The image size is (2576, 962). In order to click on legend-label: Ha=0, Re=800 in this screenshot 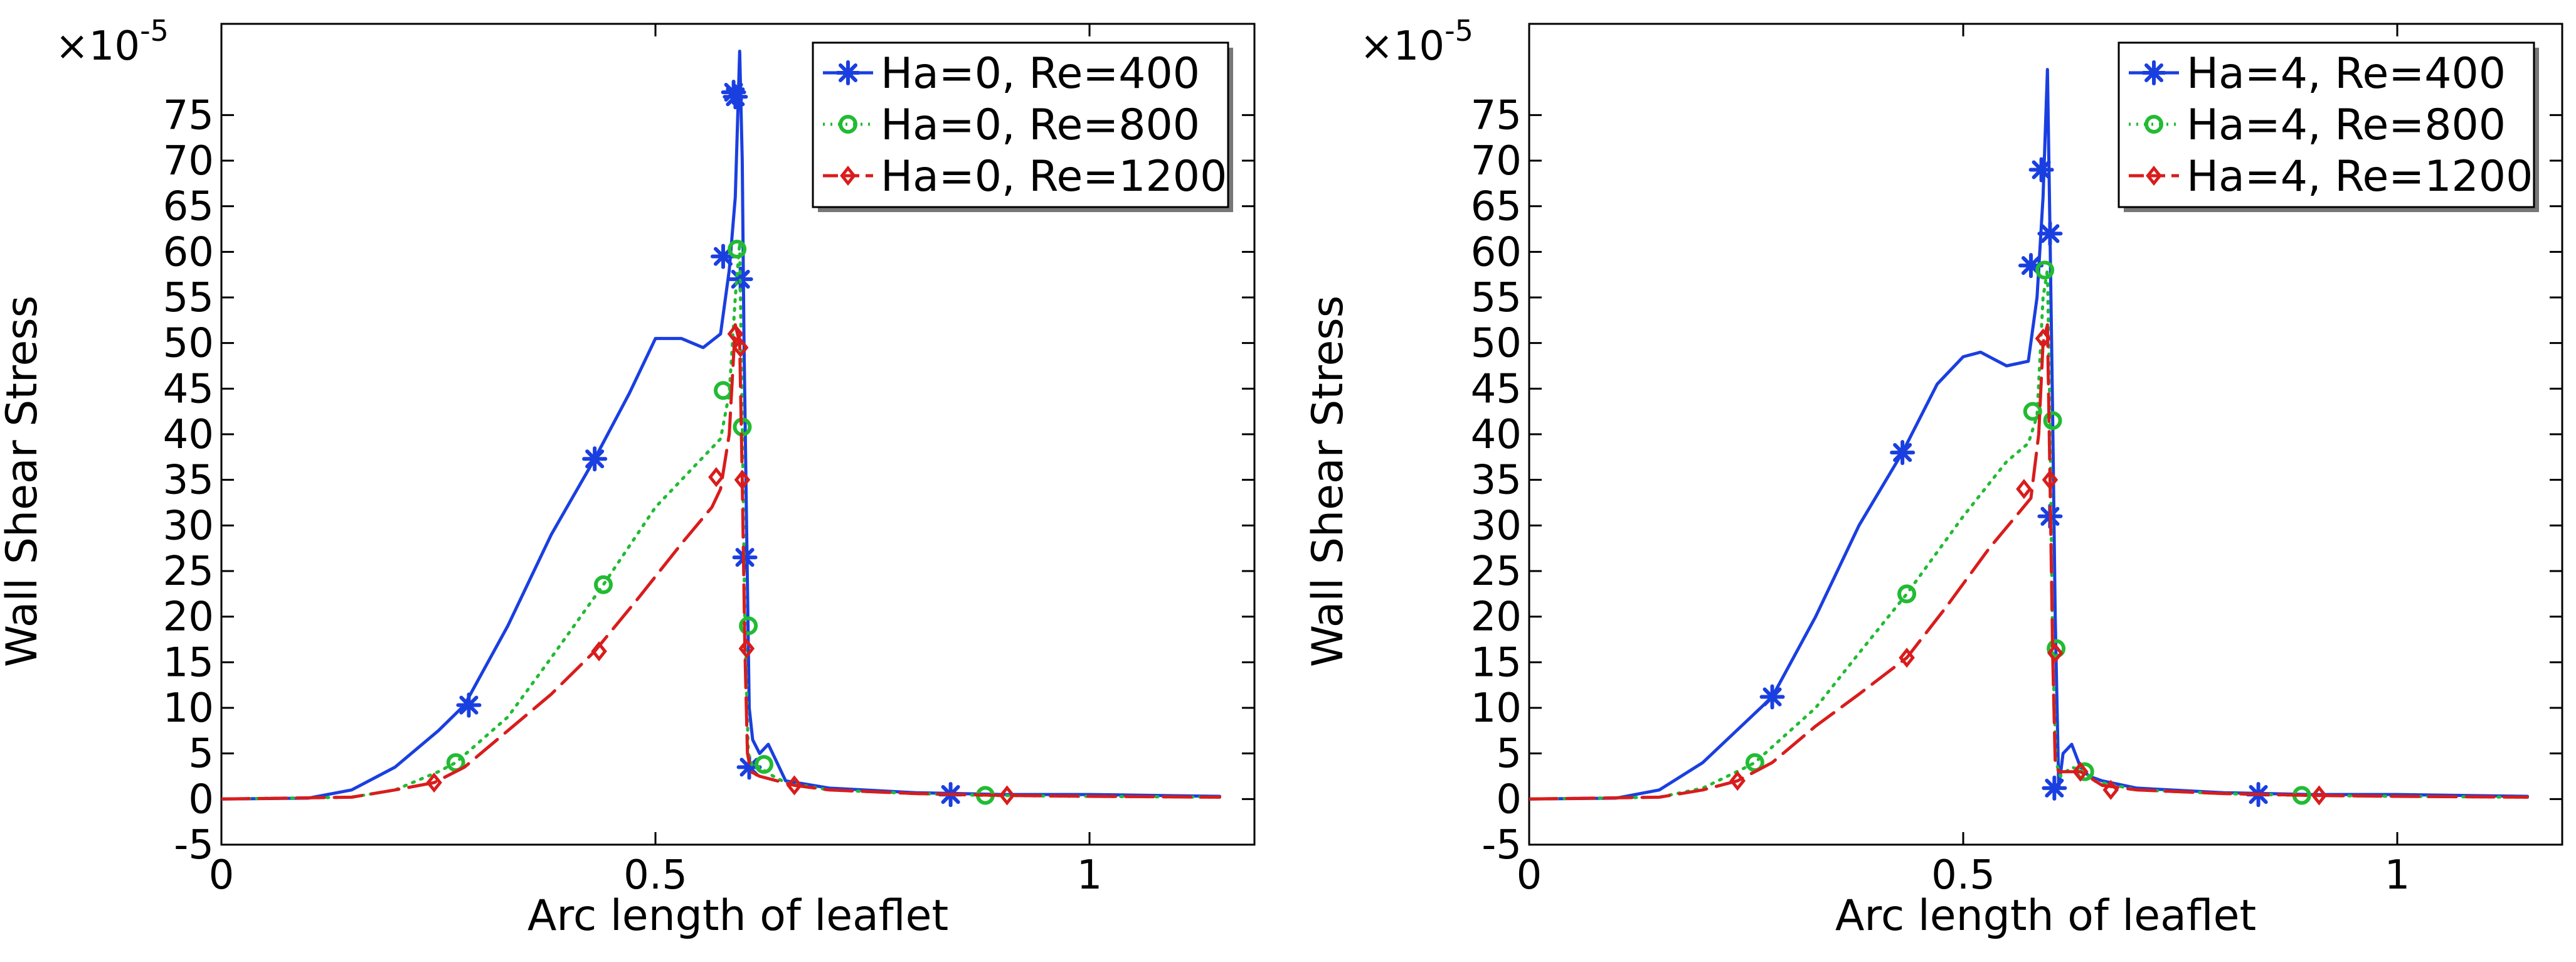, I will do `click(1040, 125)`.